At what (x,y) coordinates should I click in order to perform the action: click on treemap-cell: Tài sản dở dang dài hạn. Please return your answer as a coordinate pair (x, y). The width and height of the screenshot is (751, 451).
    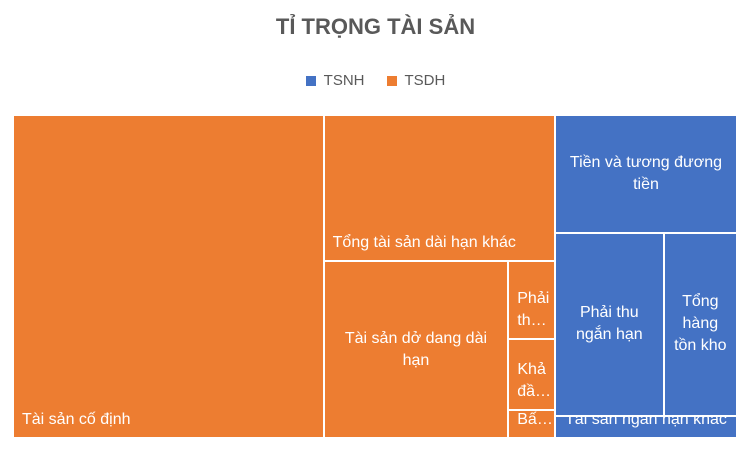
    Looking at the image, I should click on (416, 349).